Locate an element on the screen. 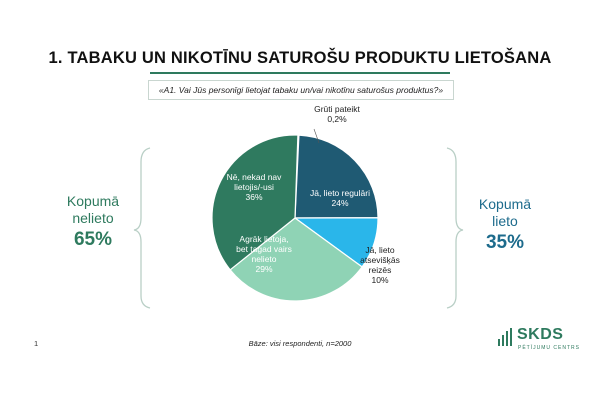 The height and width of the screenshot is (400, 600). total-using-label1: Kopumā is located at coordinates (505, 204).